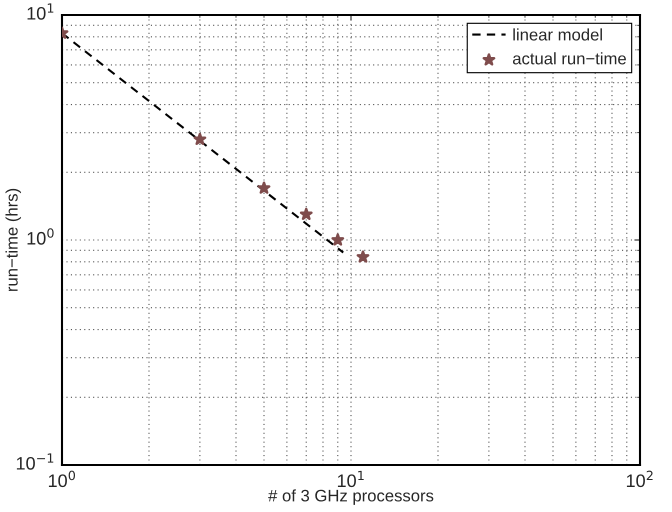  Describe the element at coordinates (13, 239) in the screenshot. I see `y-axis-title: run−time (hrs)` at that location.